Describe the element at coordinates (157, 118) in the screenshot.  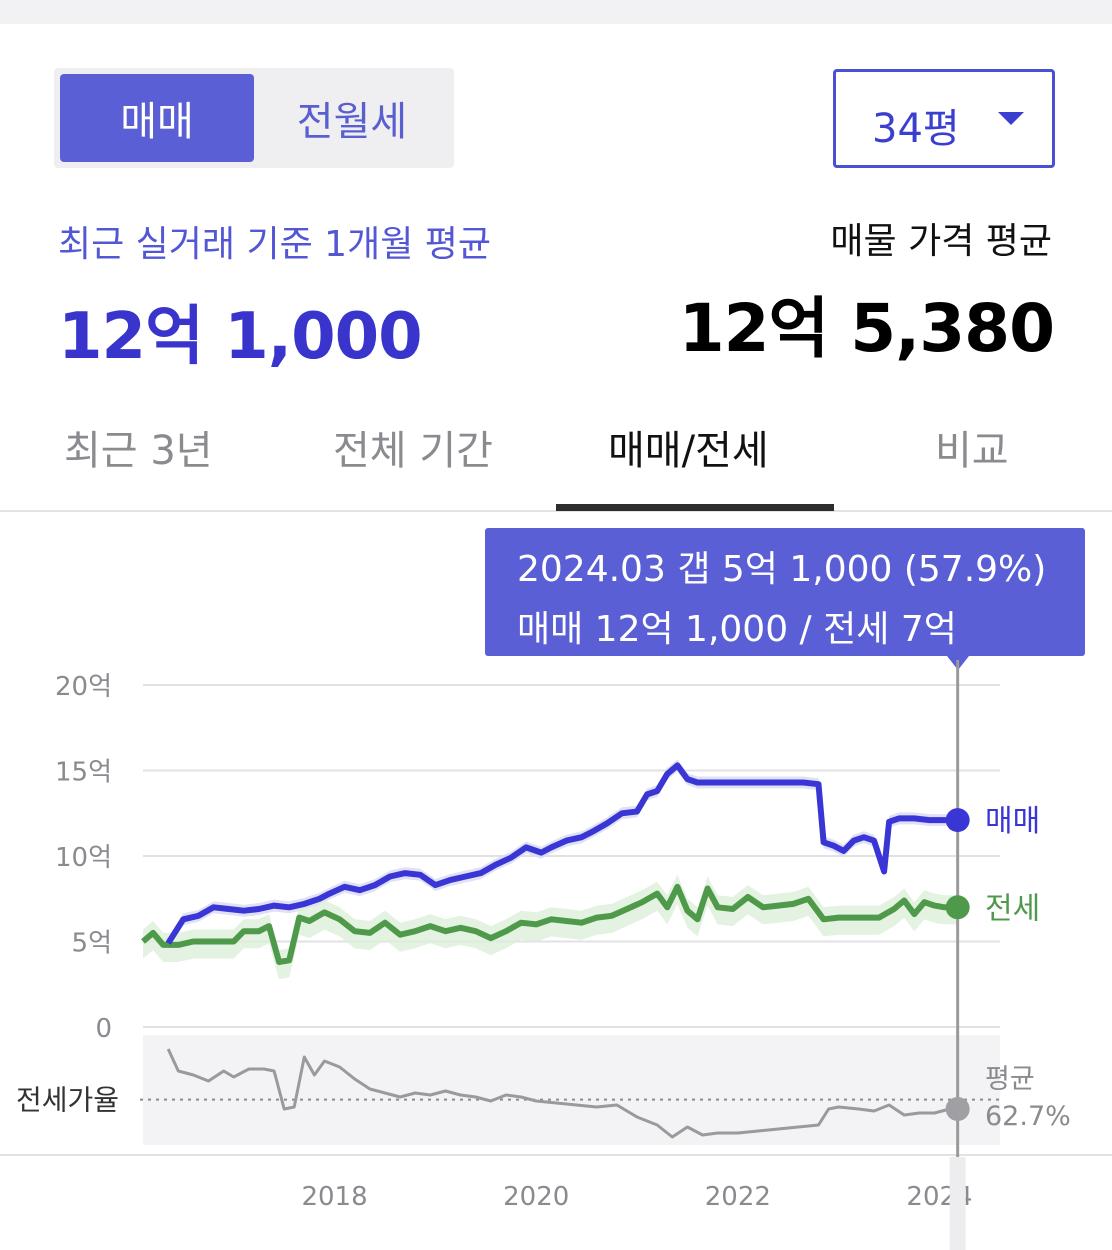
I see `segment-sale-button: 매매` at that location.